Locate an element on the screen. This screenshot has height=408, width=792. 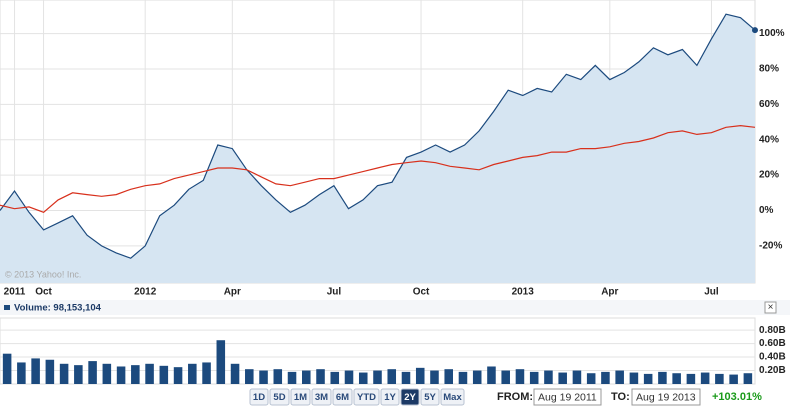
range-button: 5Y is located at coordinates (430, 397).